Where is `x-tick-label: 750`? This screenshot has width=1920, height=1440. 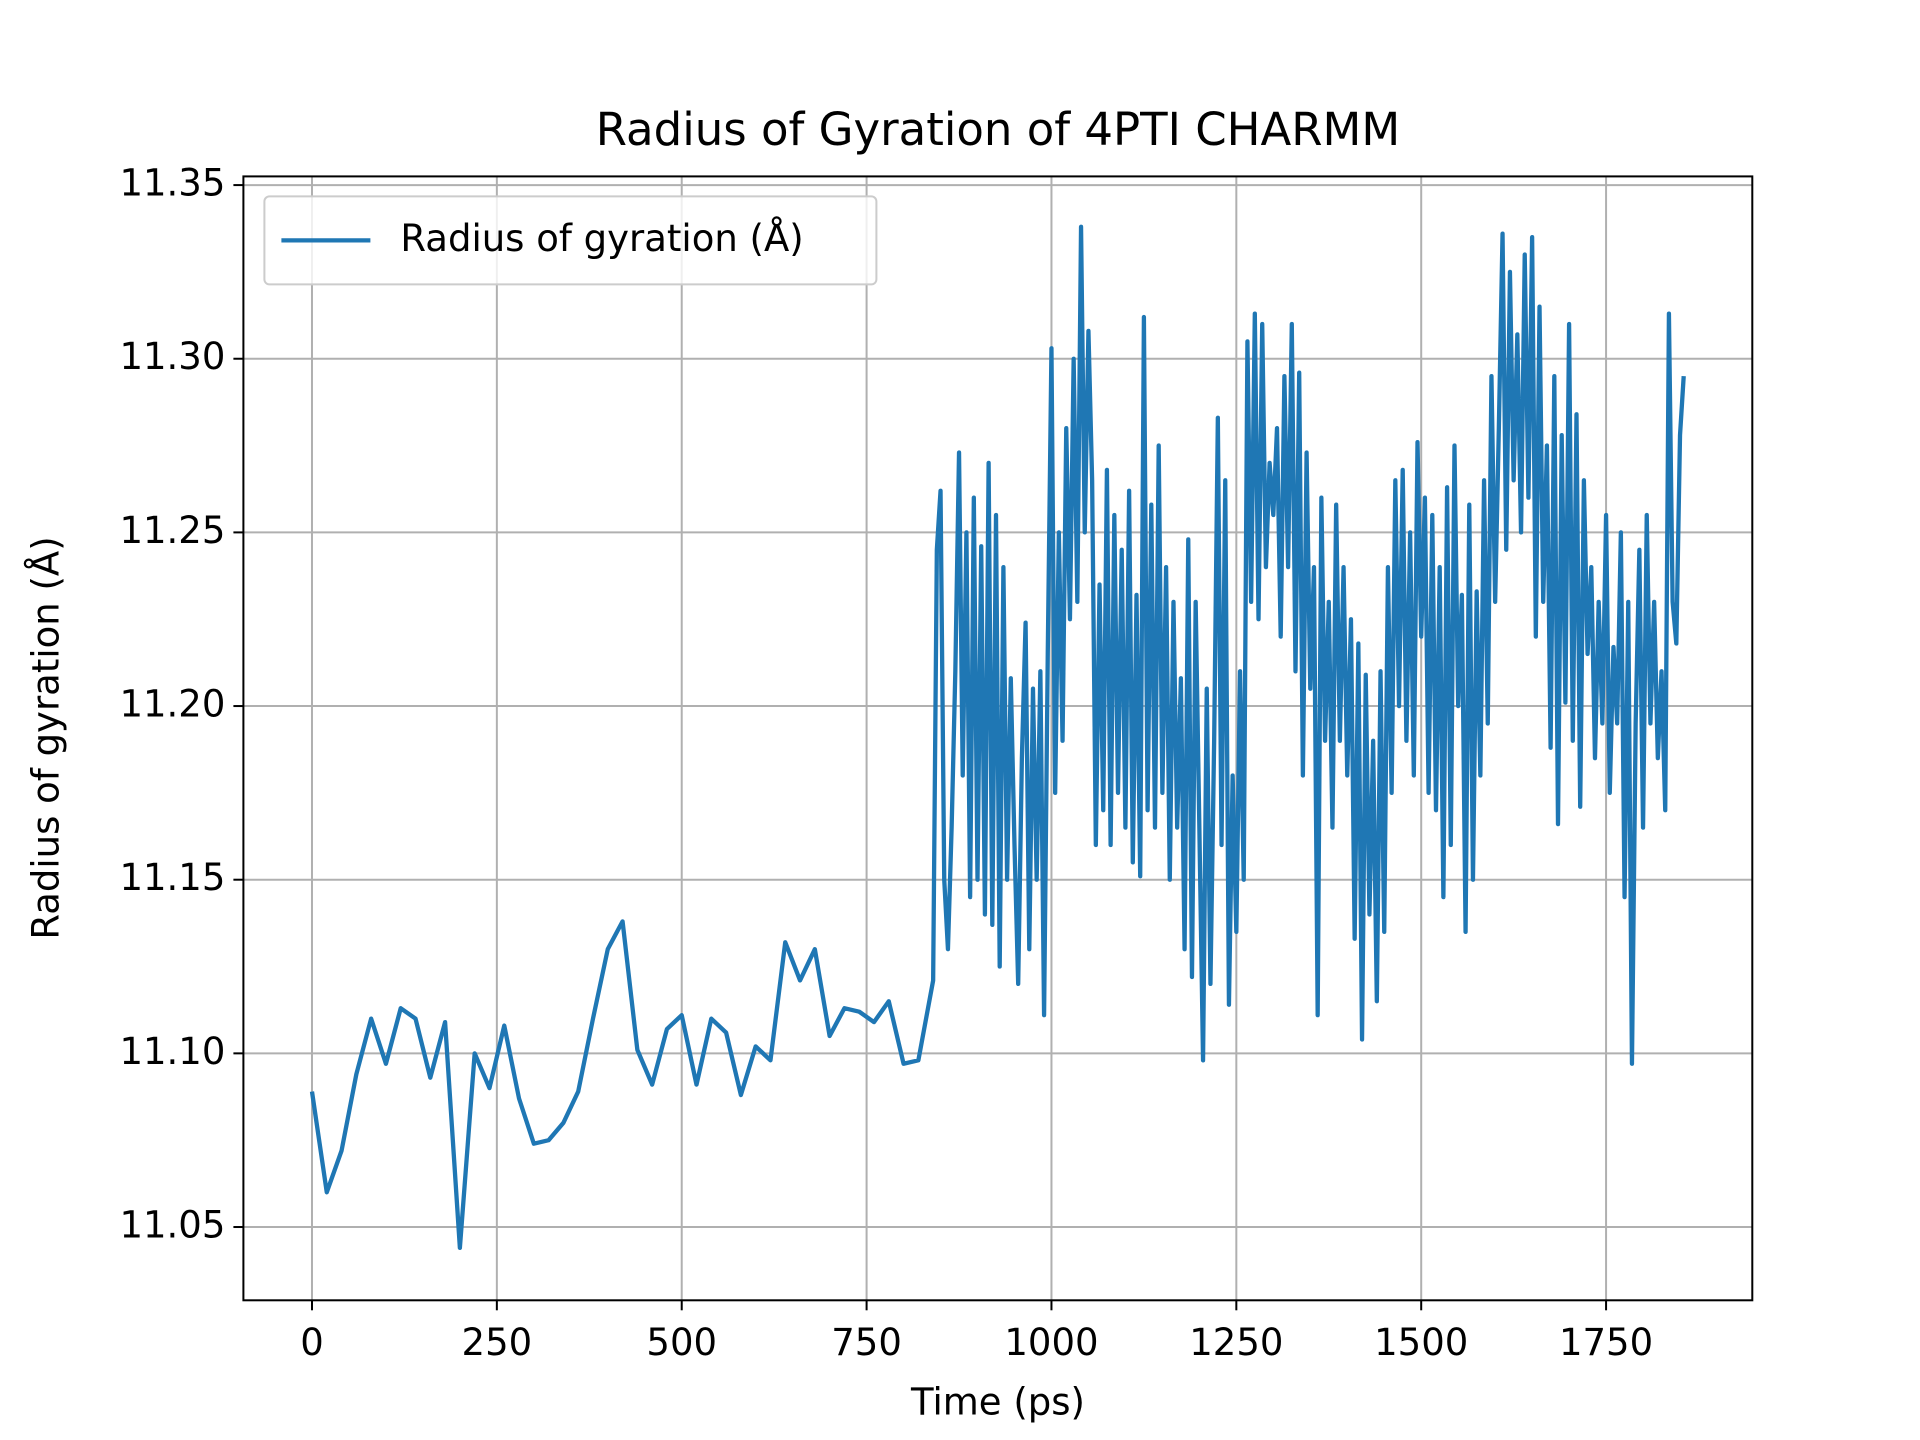
x-tick-label: 750 is located at coordinates (866, 1342).